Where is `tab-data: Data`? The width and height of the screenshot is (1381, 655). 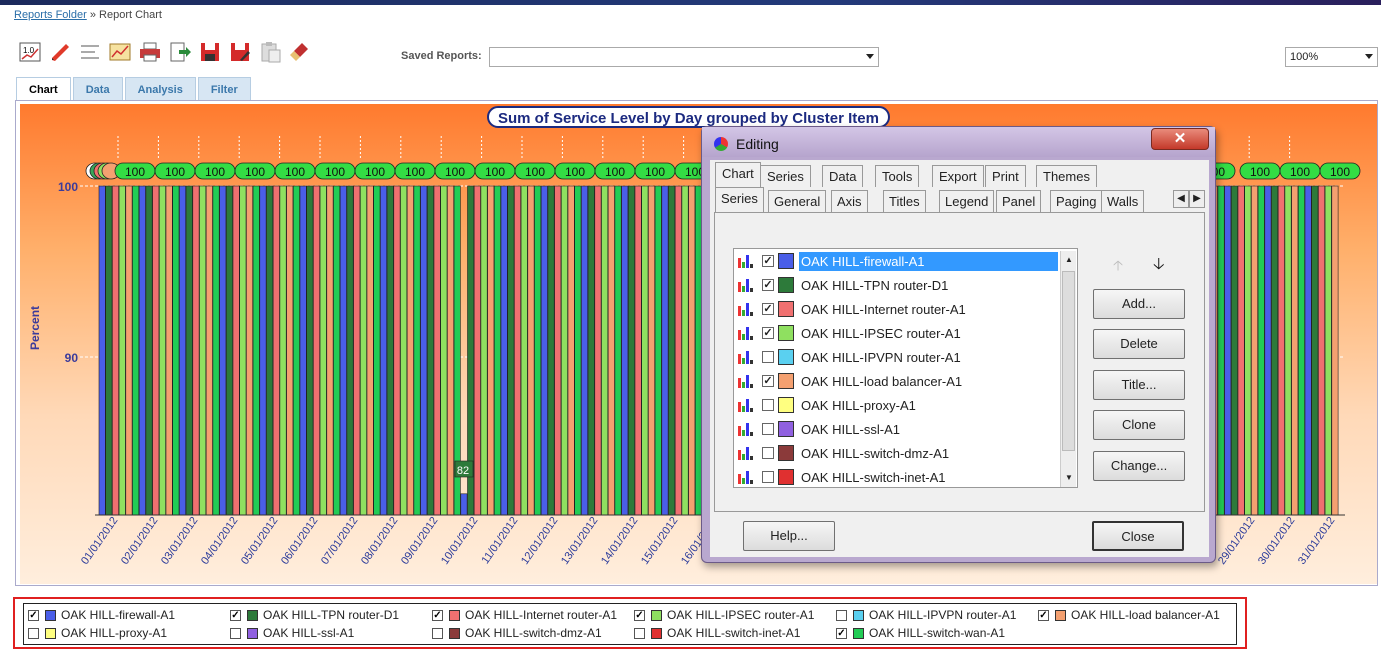
tab-data: Data is located at coordinates (97, 89).